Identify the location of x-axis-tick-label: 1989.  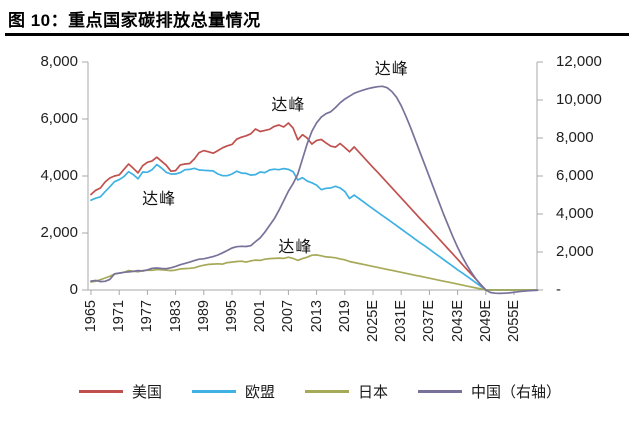
(203, 316).